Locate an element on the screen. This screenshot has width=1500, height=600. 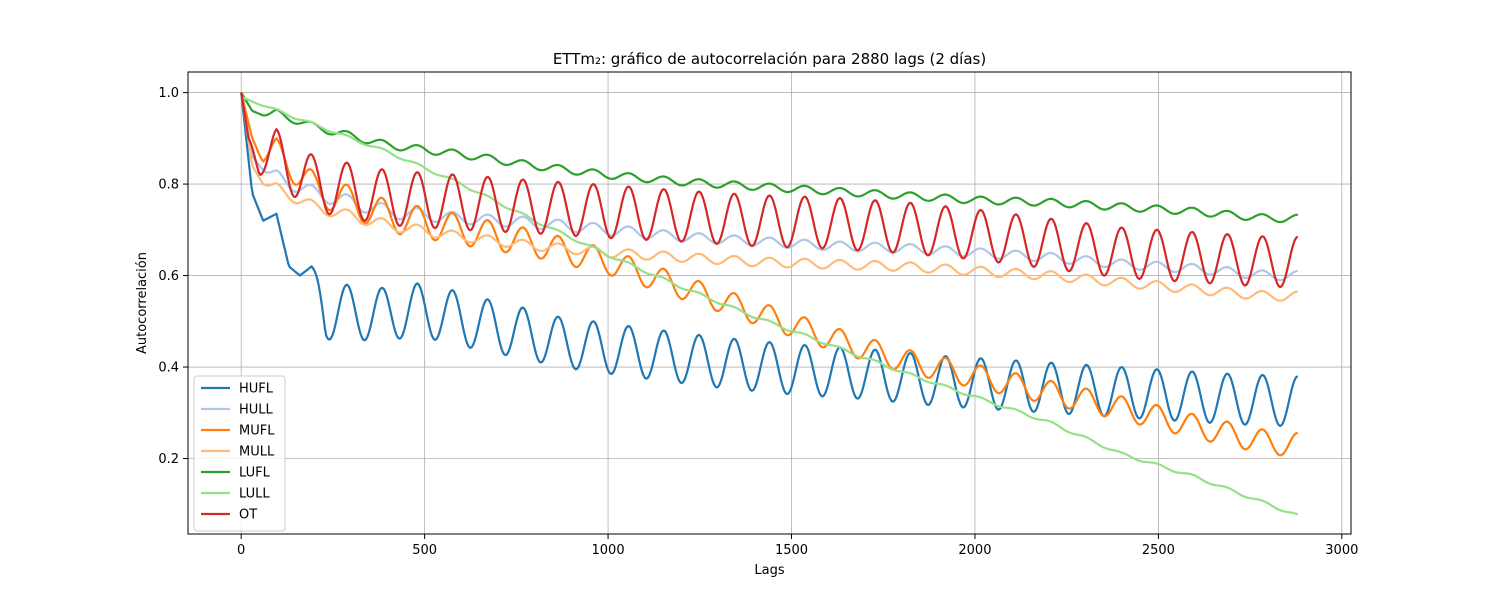
x-axis-label: Lags is located at coordinates (769, 570).